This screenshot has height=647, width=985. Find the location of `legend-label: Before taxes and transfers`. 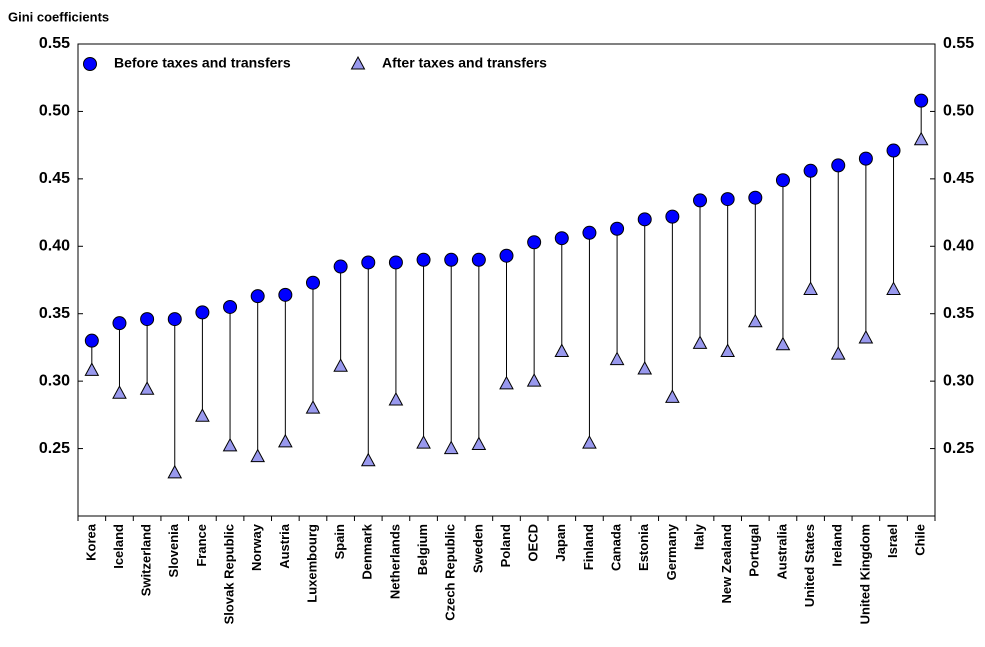

legend-label: Before taxes and transfers is located at coordinates (202, 63).